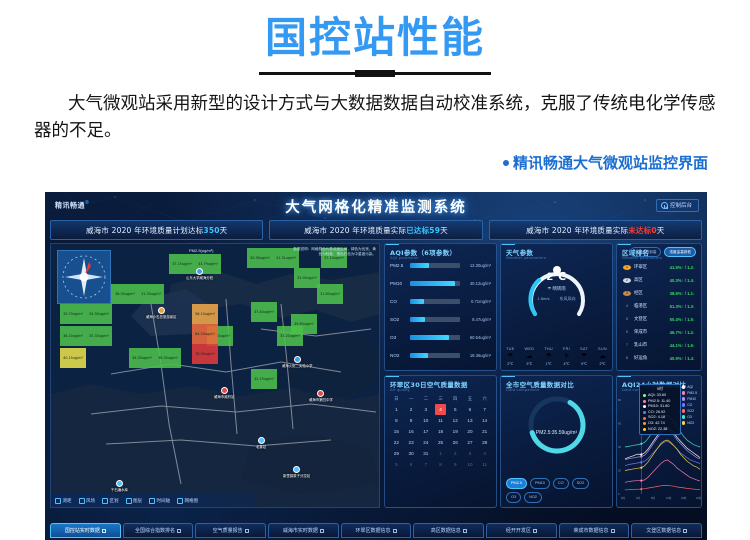 Image resolution: width=750 pixels, height=540 pixels. Describe the element at coordinates (425, 431) in the screenshot. I see `calendar-day: 17` at that location.